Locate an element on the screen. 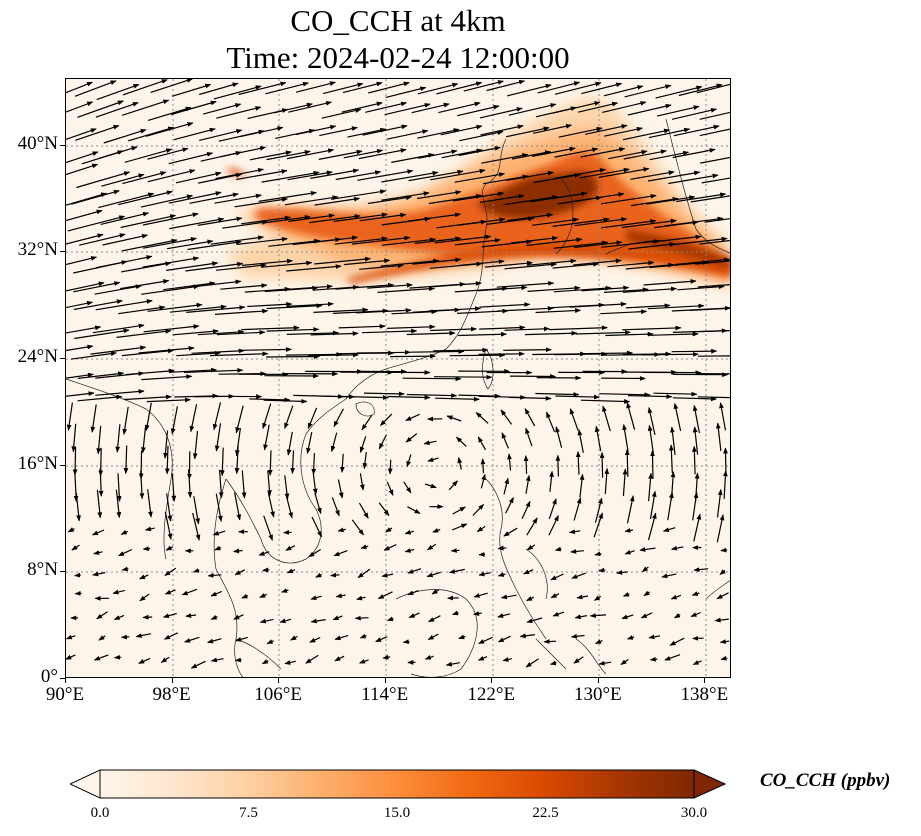 The width and height of the screenshot is (921, 836). colorbar is located at coordinates (397, 784).